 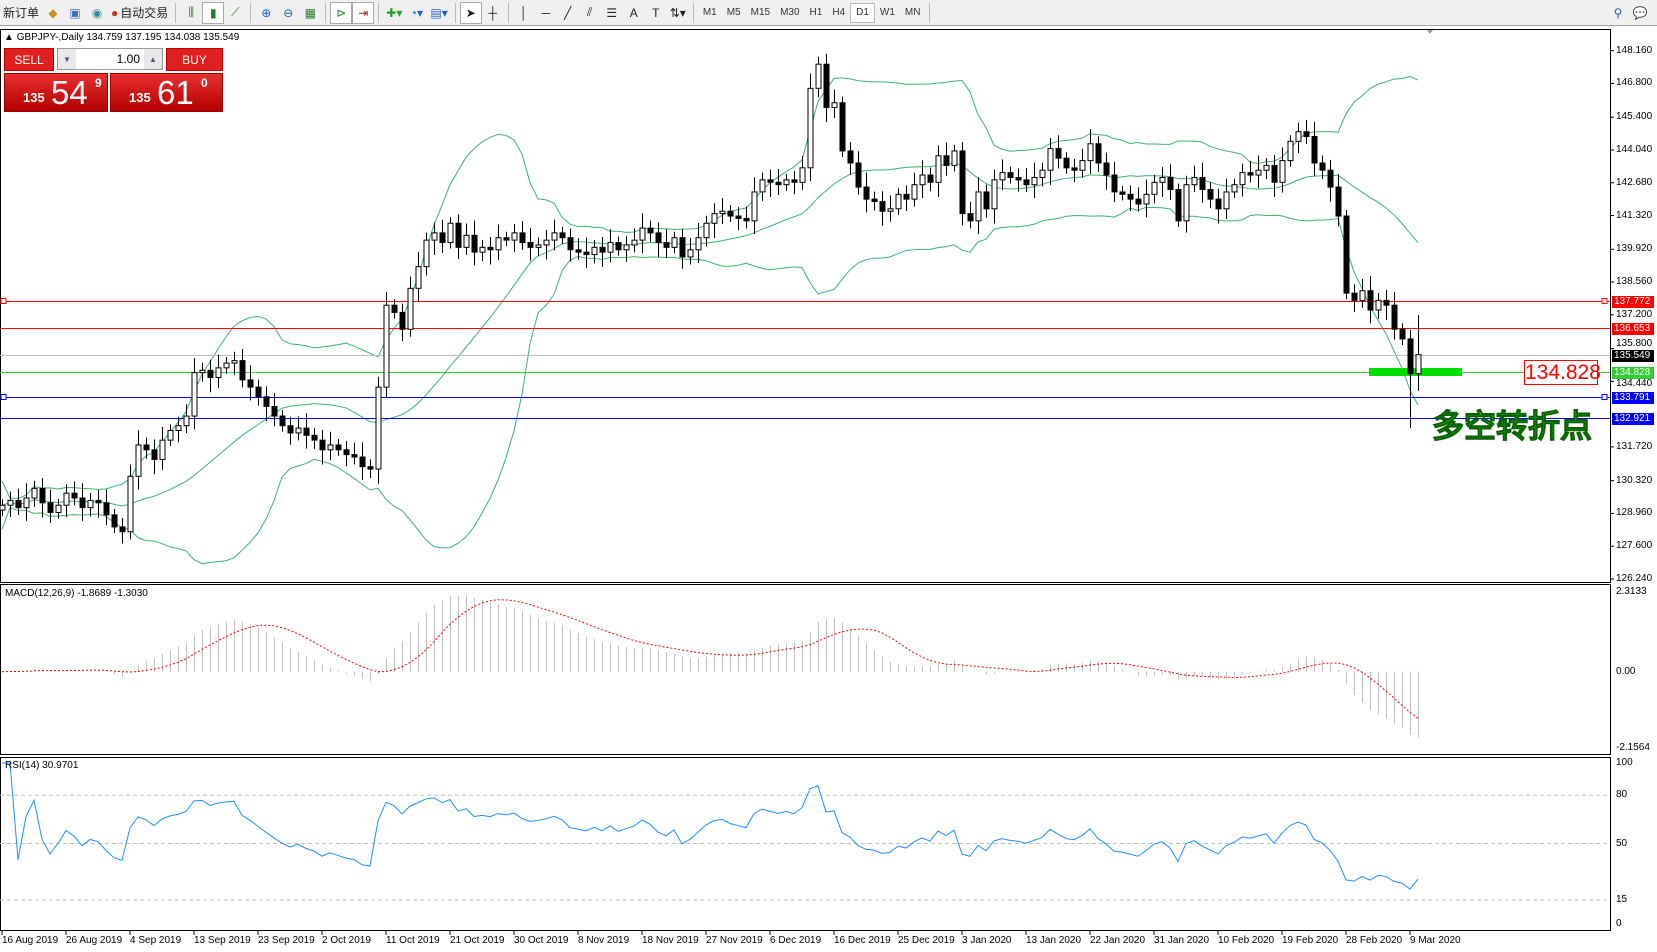 What do you see at coordinates (568, 12) in the screenshot?
I see `trendline-icon: ╱` at bounding box center [568, 12].